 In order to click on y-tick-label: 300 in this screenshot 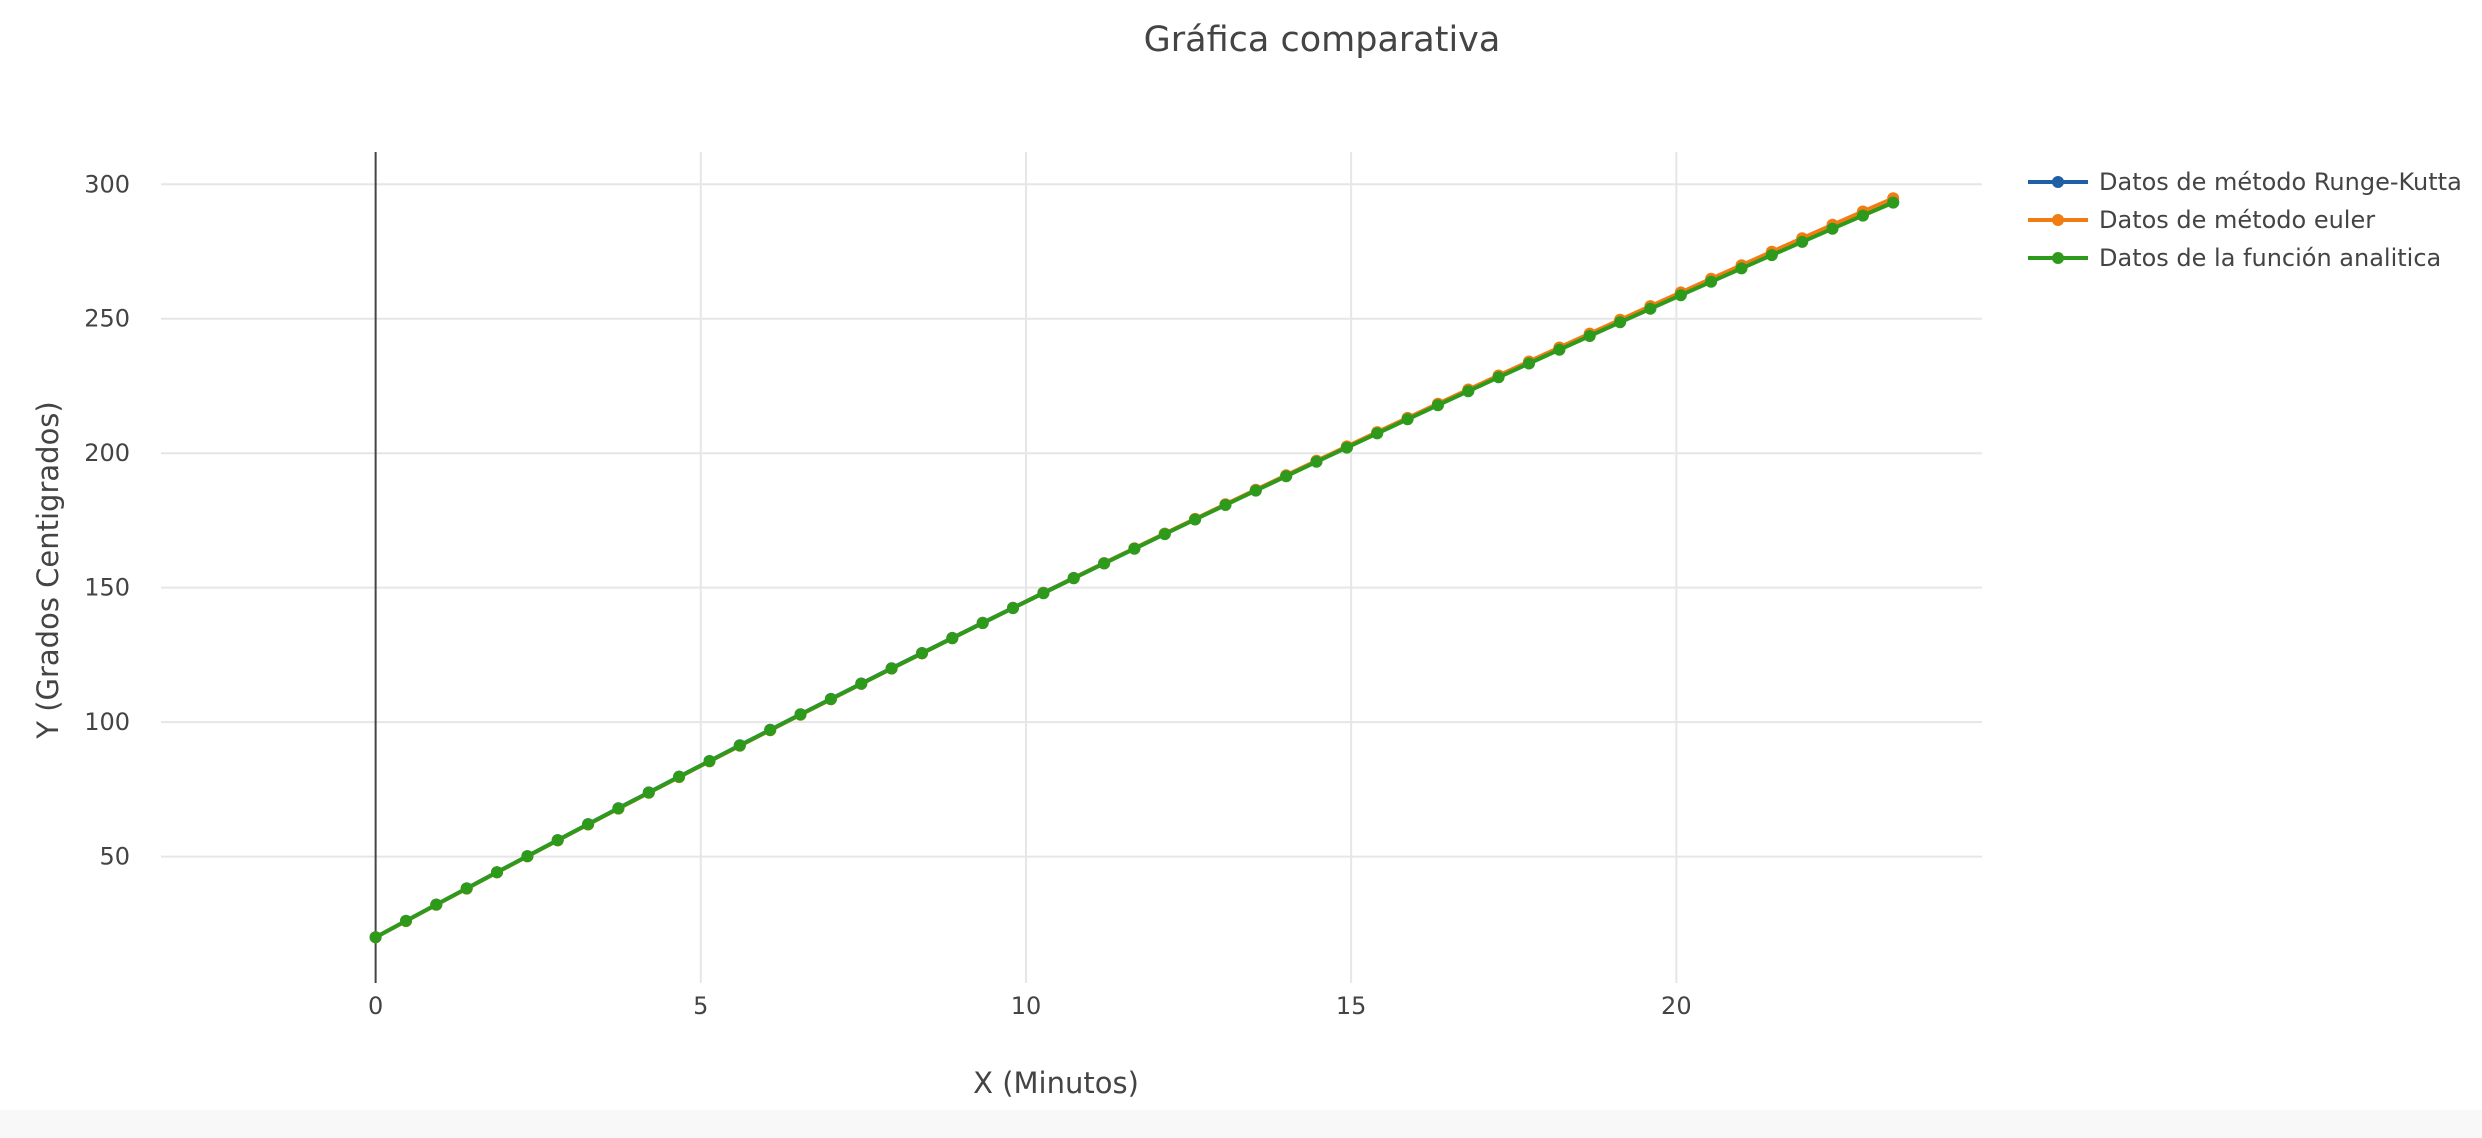, I will do `click(107, 184)`.